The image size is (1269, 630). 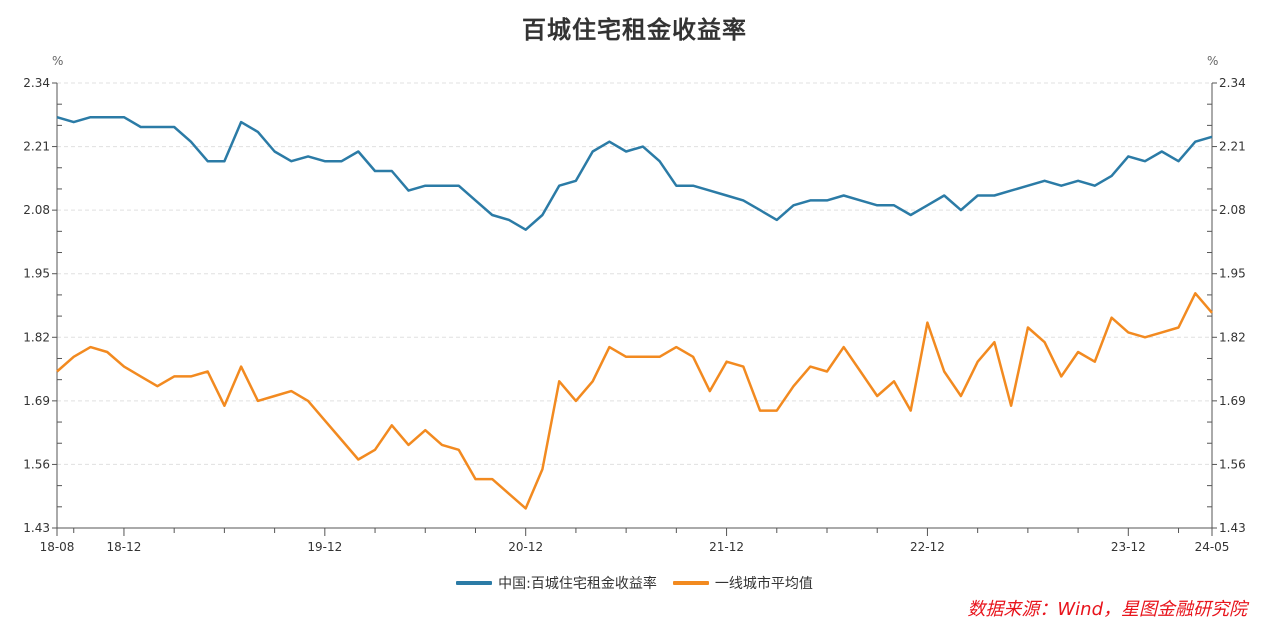 What do you see at coordinates (36, 528) in the screenshot?
I see `y-tick-label-left: 1.43` at bounding box center [36, 528].